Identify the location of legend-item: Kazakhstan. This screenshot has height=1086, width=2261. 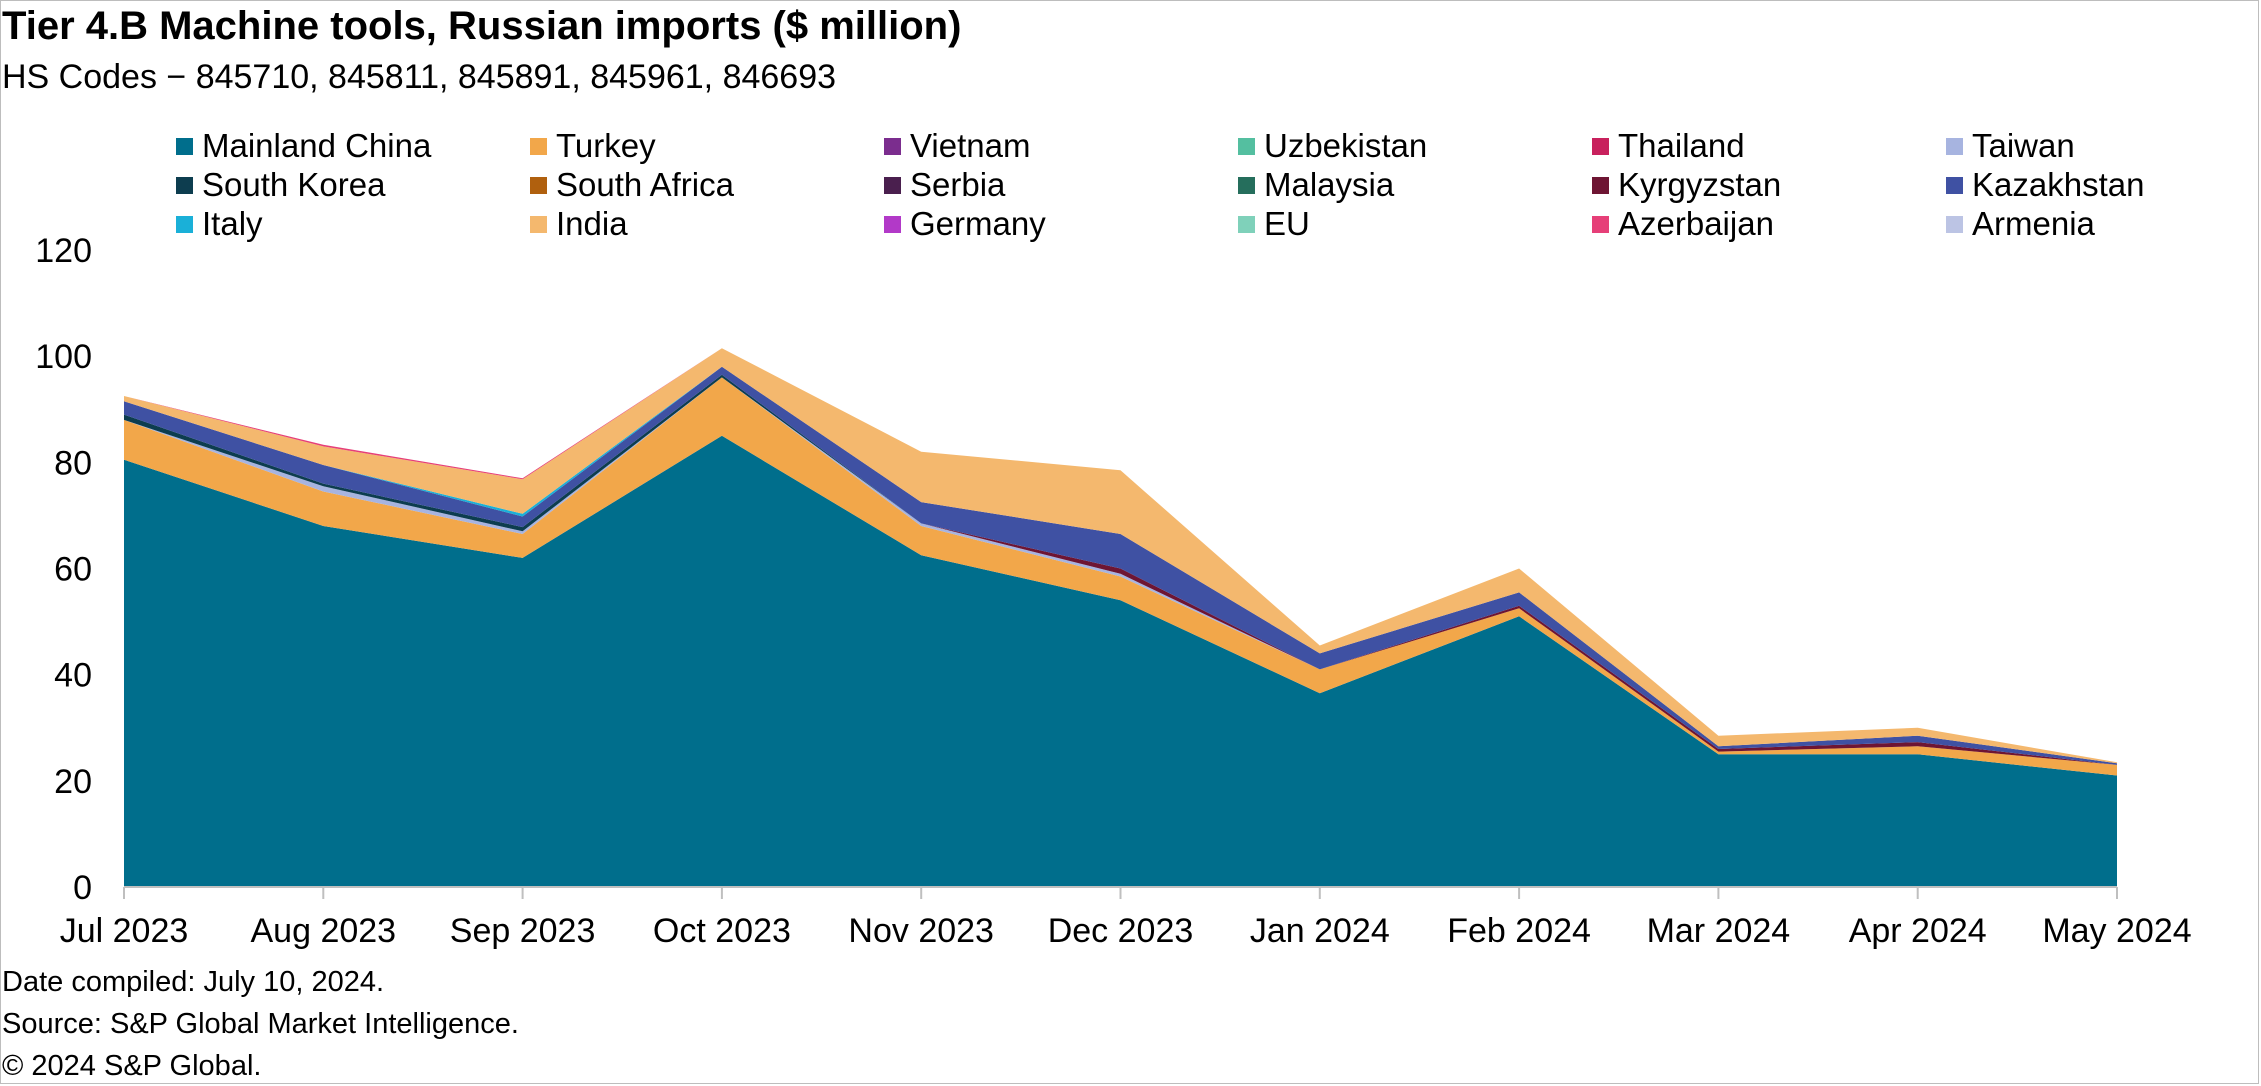
(2103, 184).